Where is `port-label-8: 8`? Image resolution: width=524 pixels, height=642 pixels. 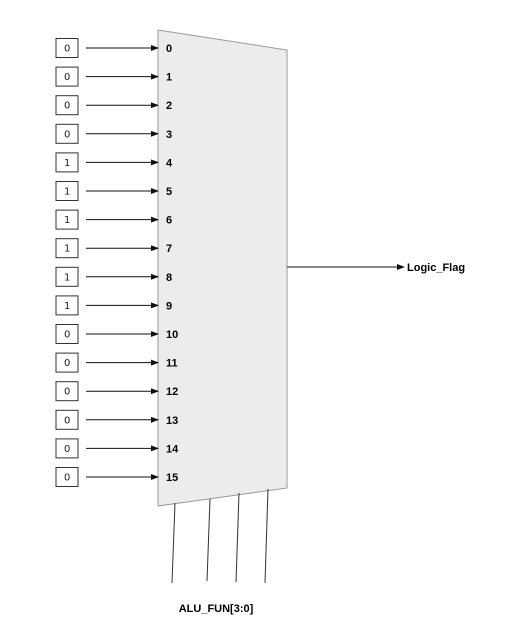 port-label-8: 8 is located at coordinates (169, 278).